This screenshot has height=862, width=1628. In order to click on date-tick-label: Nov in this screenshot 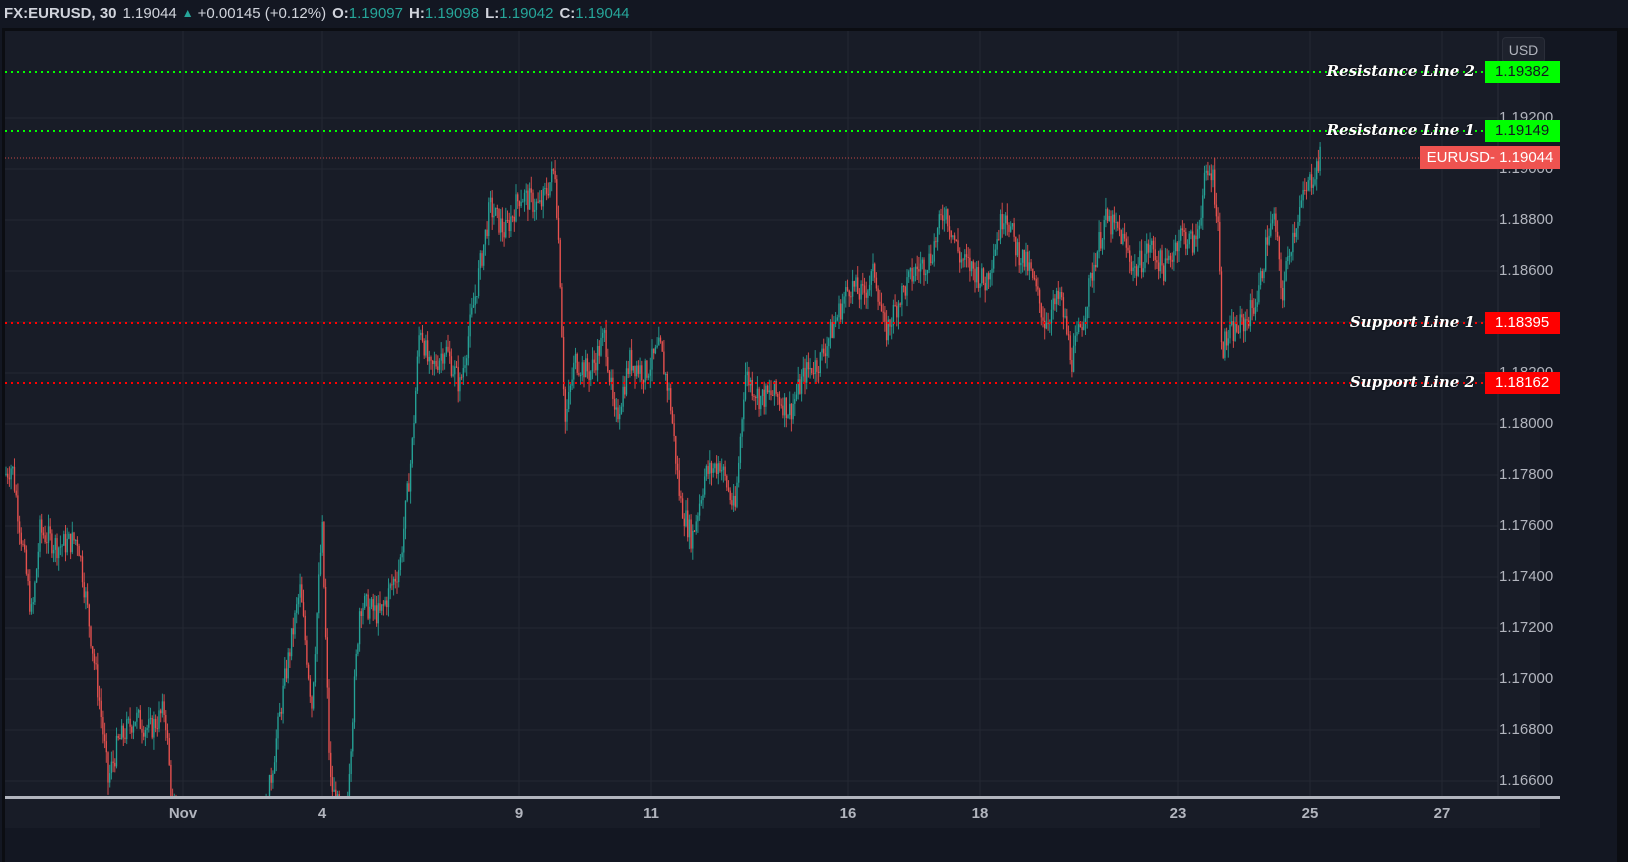, I will do `click(183, 813)`.